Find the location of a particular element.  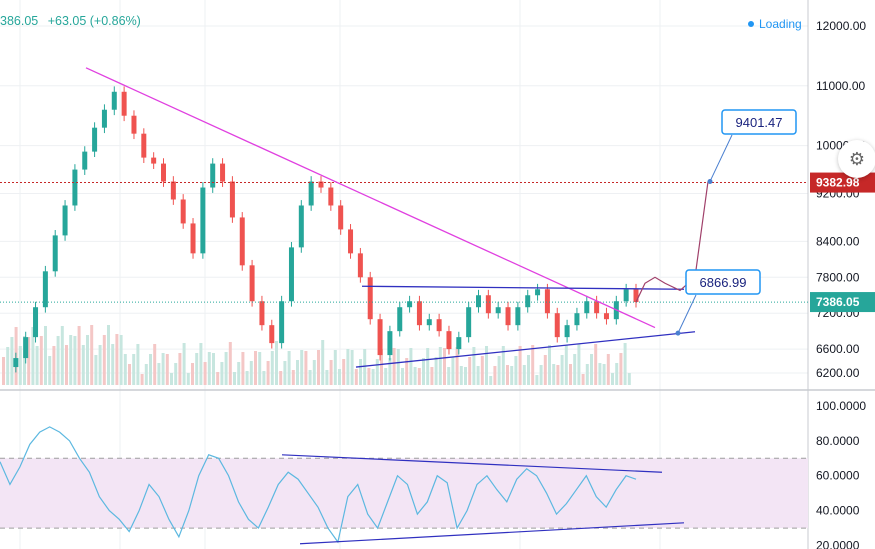

rsi-upper-trendline is located at coordinates (472, 463).